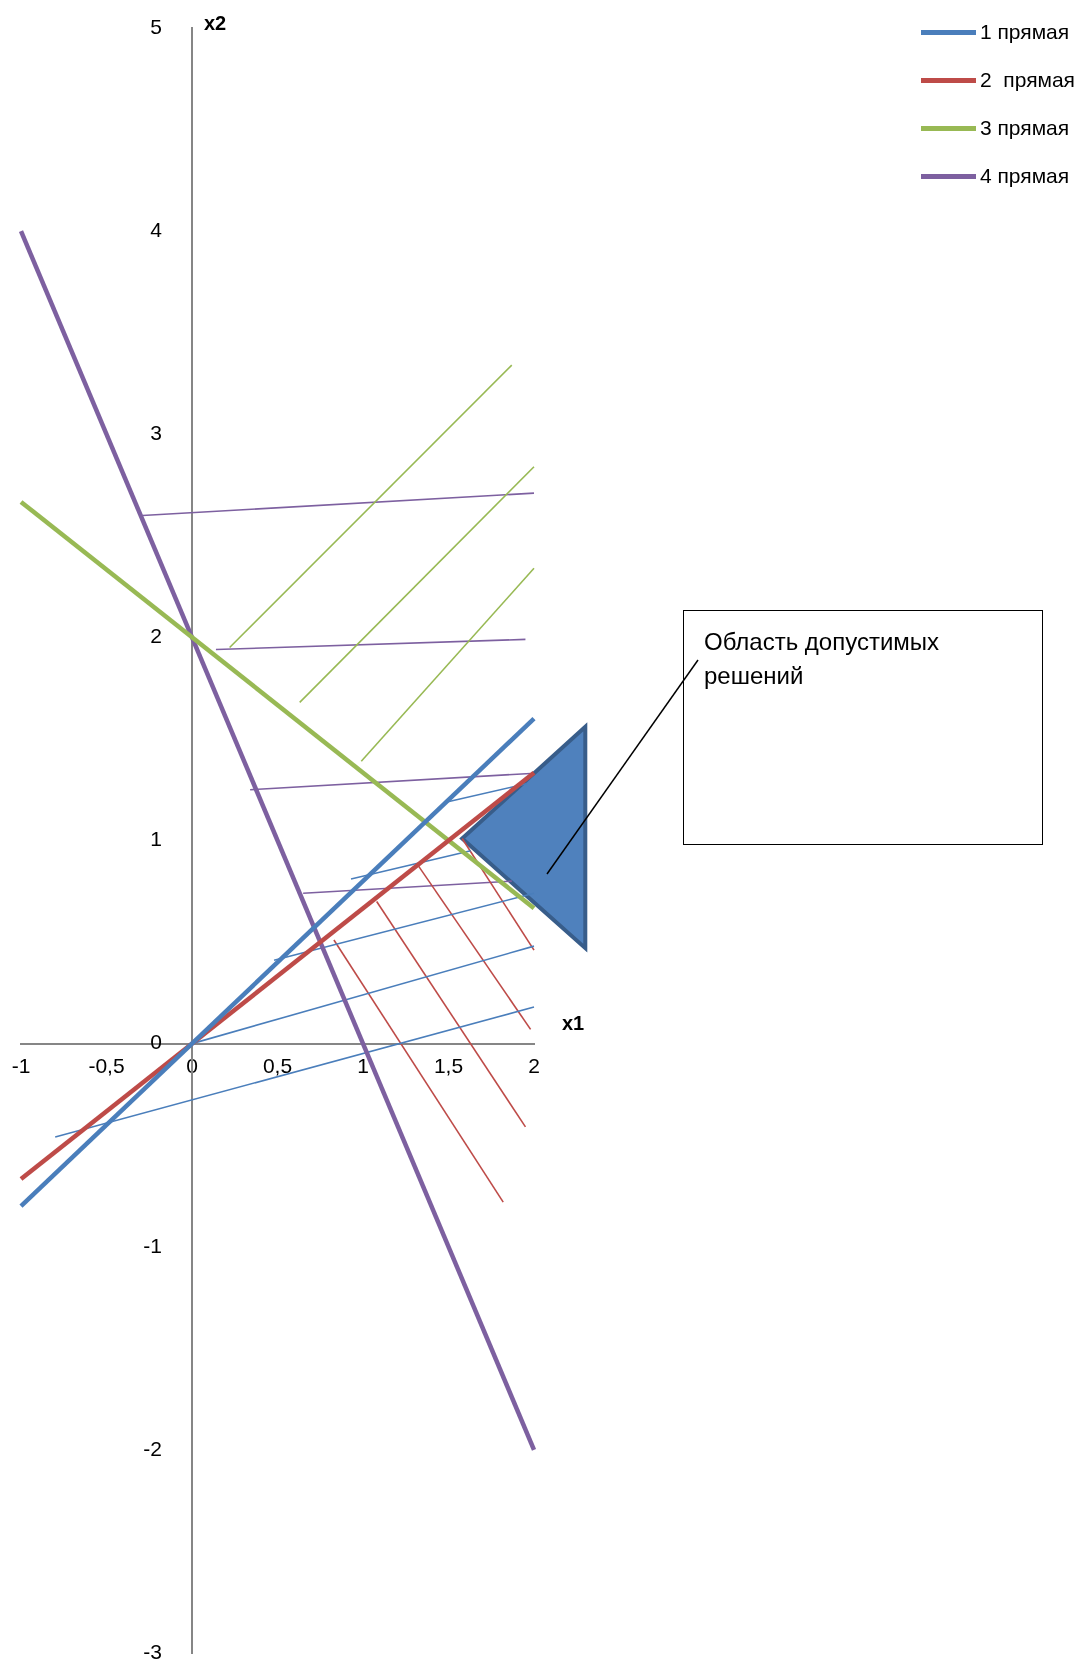  Describe the element at coordinates (1024, 32) in the screenshot. I see `legend-label: 1 прямая` at that location.